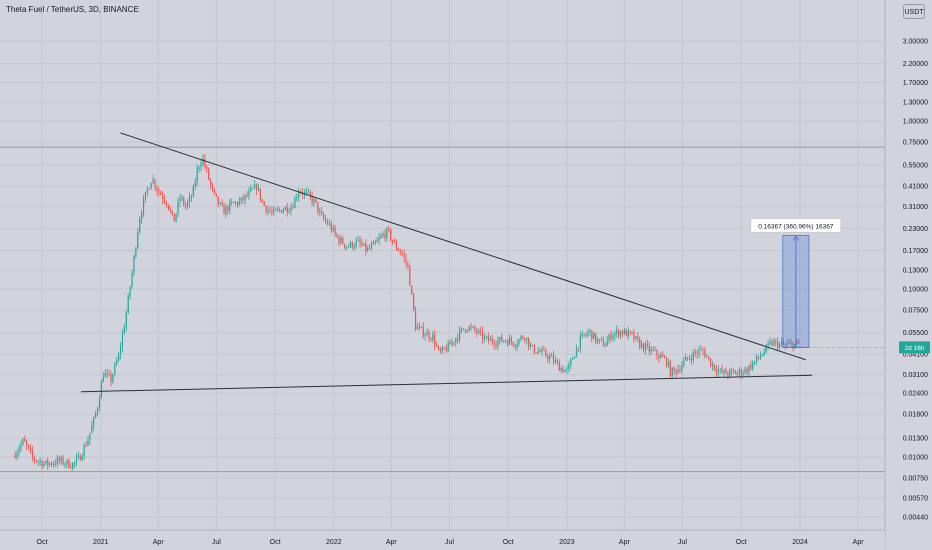 The height and width of the screenshot is (550, 932). I want to click on currency-button: USDT, so click(914, 11).